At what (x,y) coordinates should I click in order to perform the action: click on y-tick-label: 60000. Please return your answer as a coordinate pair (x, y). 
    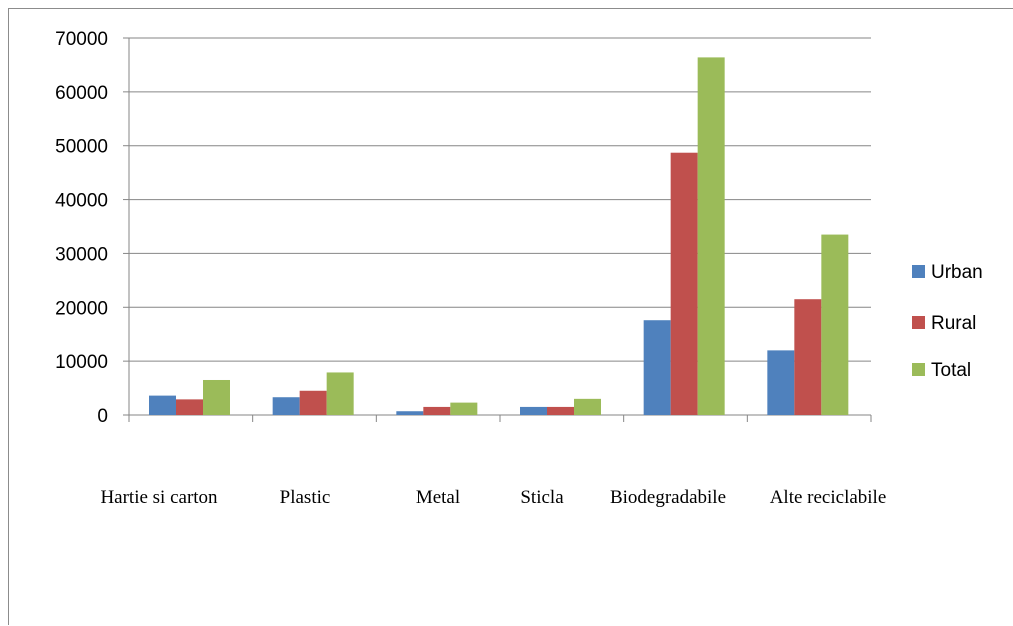
    Looking at the image, I should click on (81, 93).